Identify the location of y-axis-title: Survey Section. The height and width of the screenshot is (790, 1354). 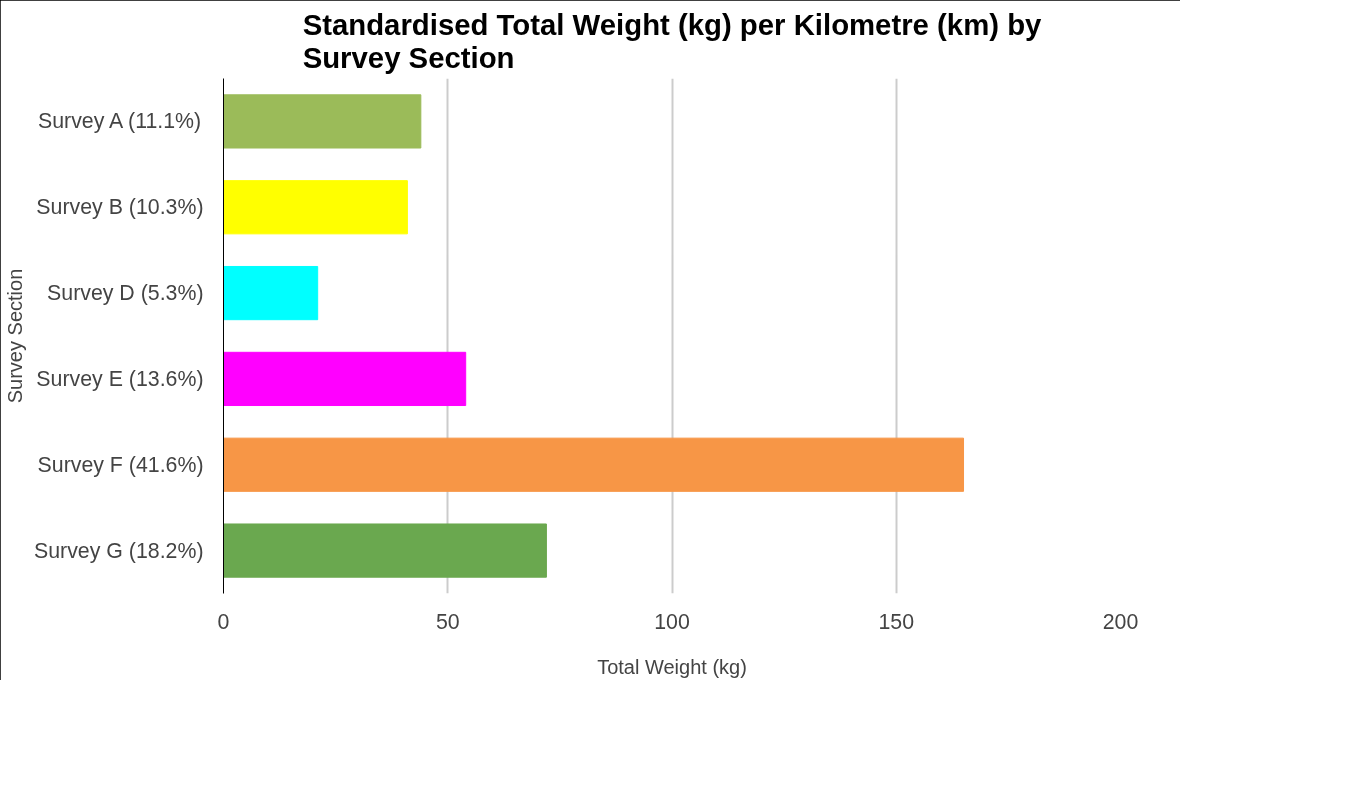
(15, 336).